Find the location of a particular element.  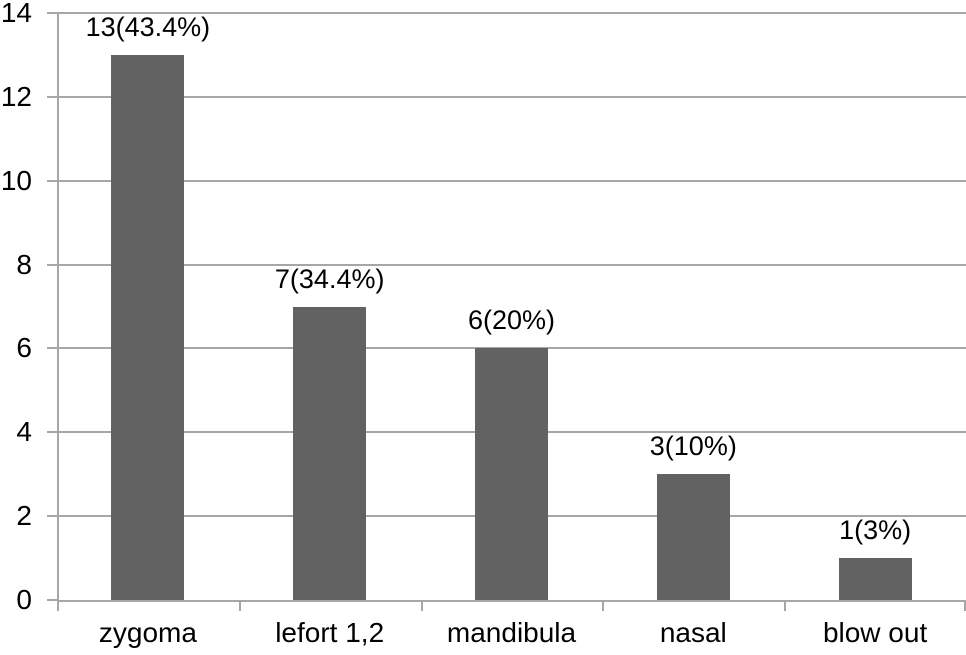

y-axis-tick-label: 12 is located at coordinates (16, 96).